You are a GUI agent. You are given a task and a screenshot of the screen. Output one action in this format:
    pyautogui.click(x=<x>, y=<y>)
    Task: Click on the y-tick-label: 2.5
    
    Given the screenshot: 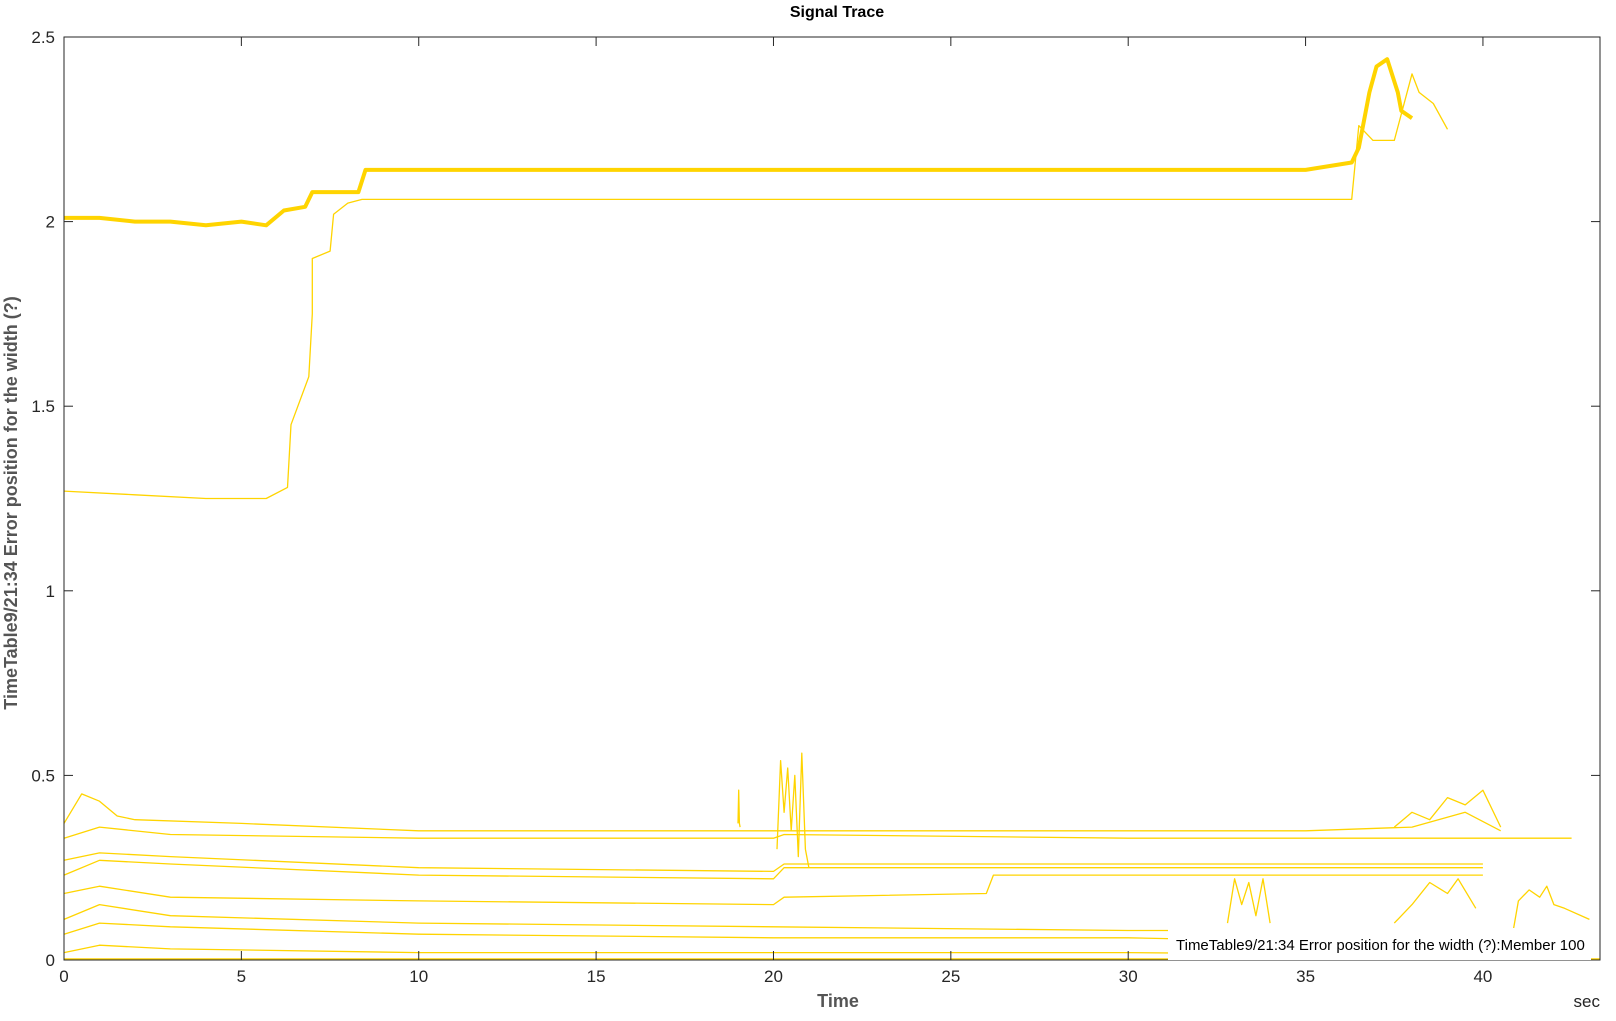 What is the action you would take?
    pyautogui.click(x=43, y=37)
    